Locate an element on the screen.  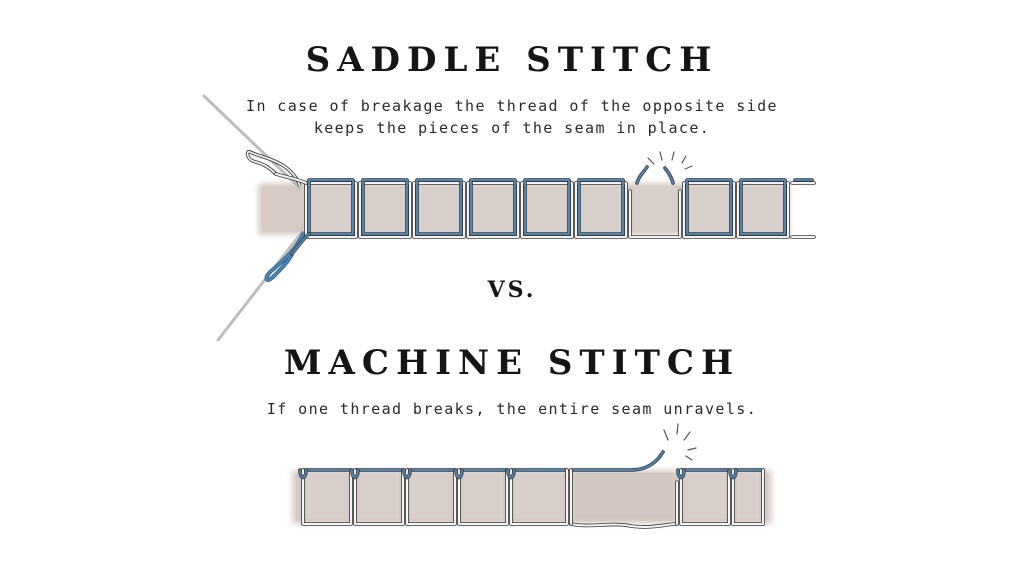
lower-needle is located at coordinates (260, 286).